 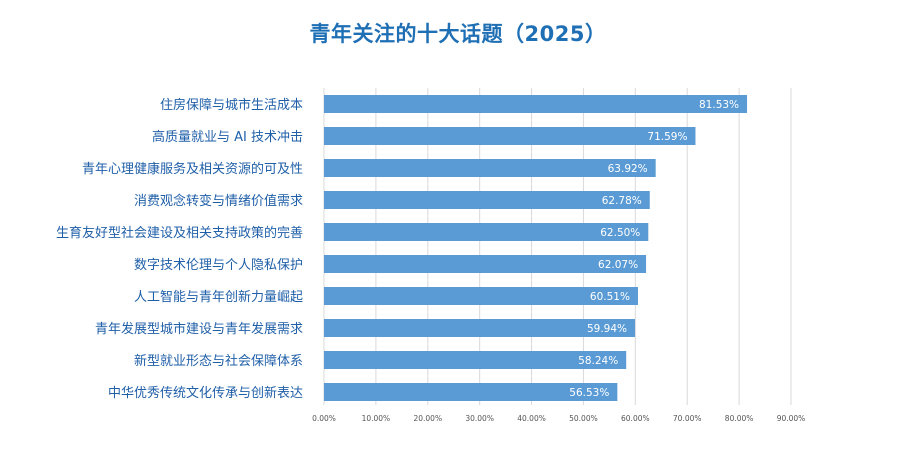 What do you see at coordinates (531, 418) in the screenshot?
I see `x-tick-label: 40.00%` at bounding box center [531, 418].